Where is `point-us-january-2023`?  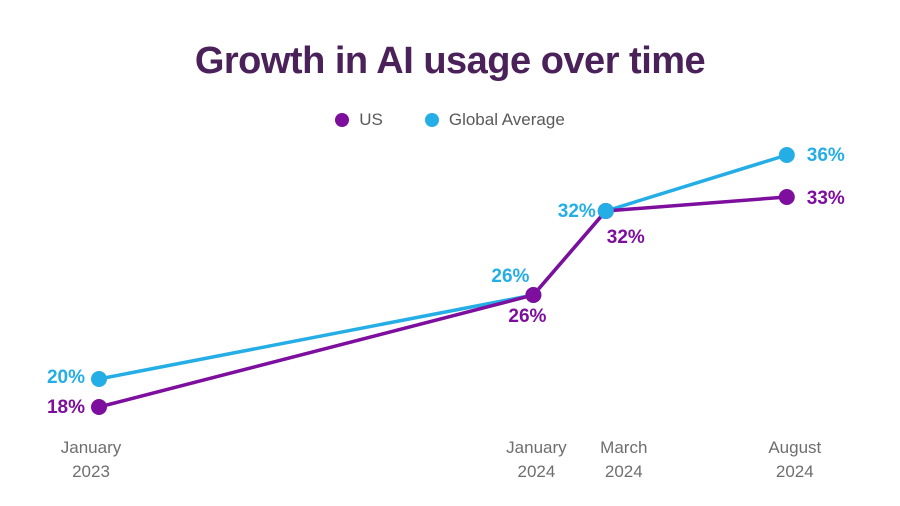
point-us-january-2023 is located at coordinates (99, 407).